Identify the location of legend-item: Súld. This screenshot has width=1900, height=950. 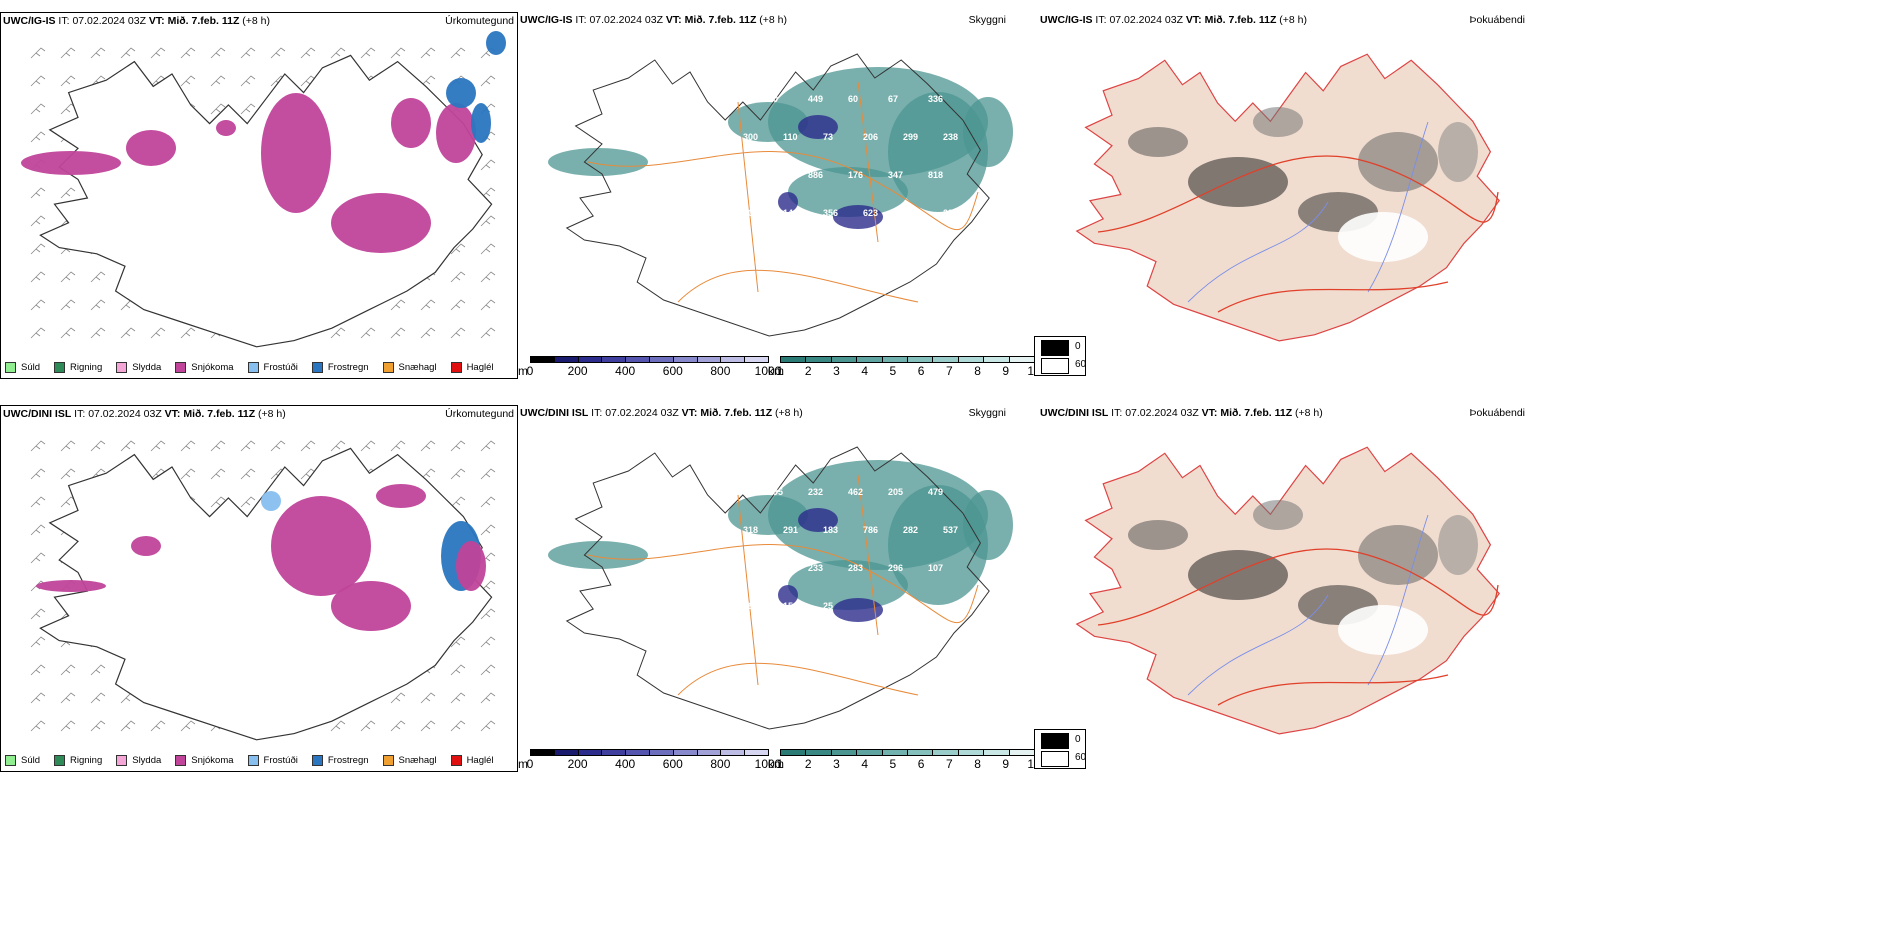
(22, 760).